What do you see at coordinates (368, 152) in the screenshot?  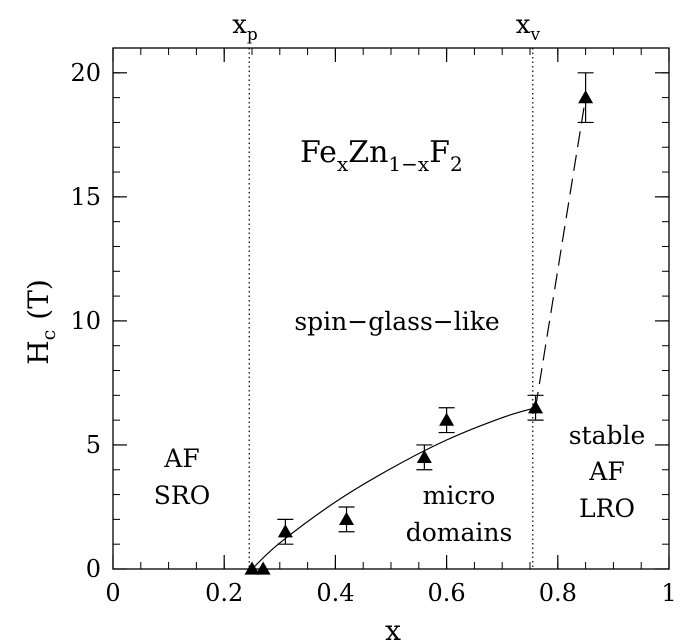 I see `formula-zn: Zn` at bounding box center [368, 152].